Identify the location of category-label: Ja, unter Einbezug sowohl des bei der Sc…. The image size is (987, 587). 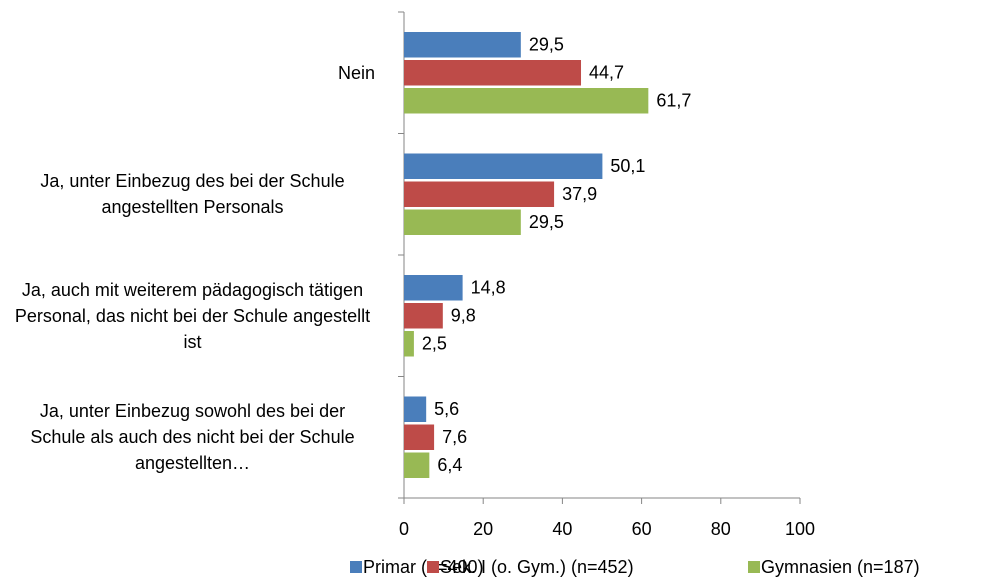
(192, 437).